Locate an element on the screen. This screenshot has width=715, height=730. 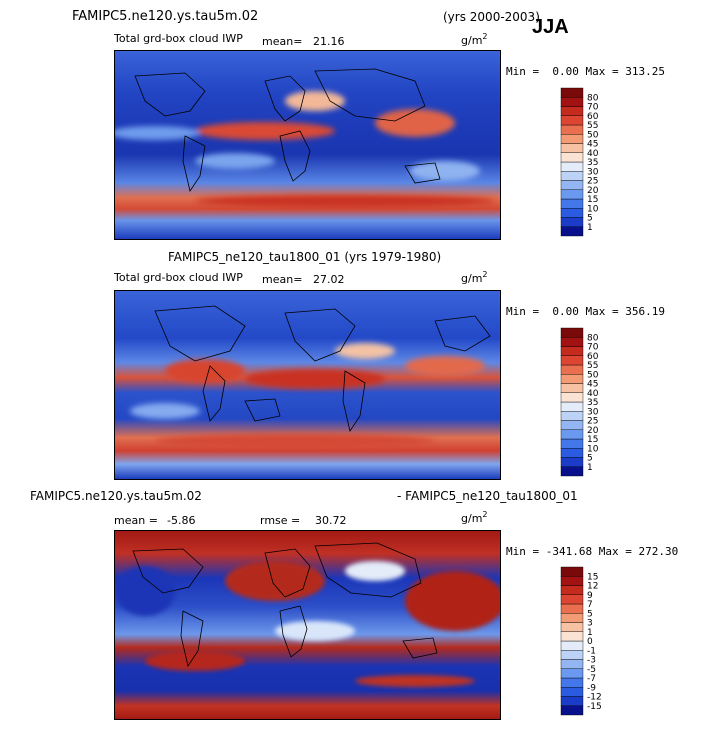
panel2-map-field is located at coordinates (307, 385).